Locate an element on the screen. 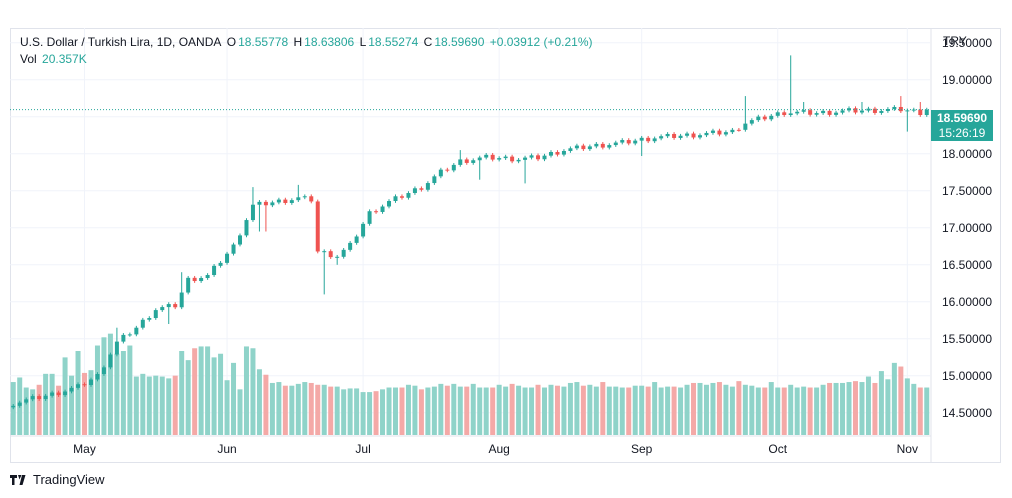 This screenshot has height=498, width=1012. time-tick-label: Nov is located at coordinates (907, 449).